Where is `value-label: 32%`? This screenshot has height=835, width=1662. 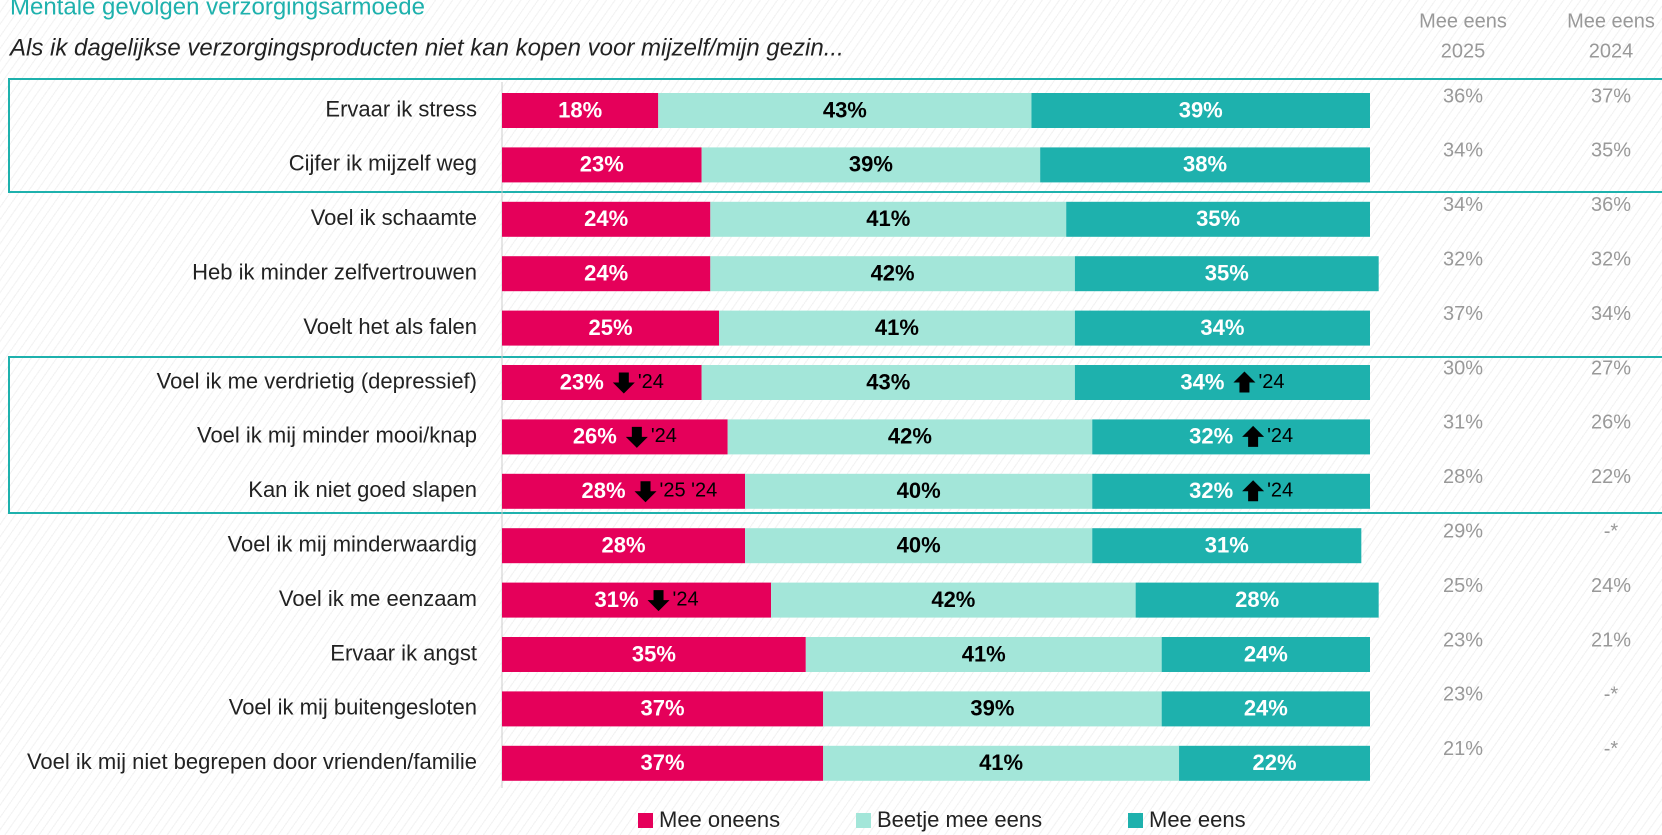 value-label: 32% is located at coordinates (1211, 490).